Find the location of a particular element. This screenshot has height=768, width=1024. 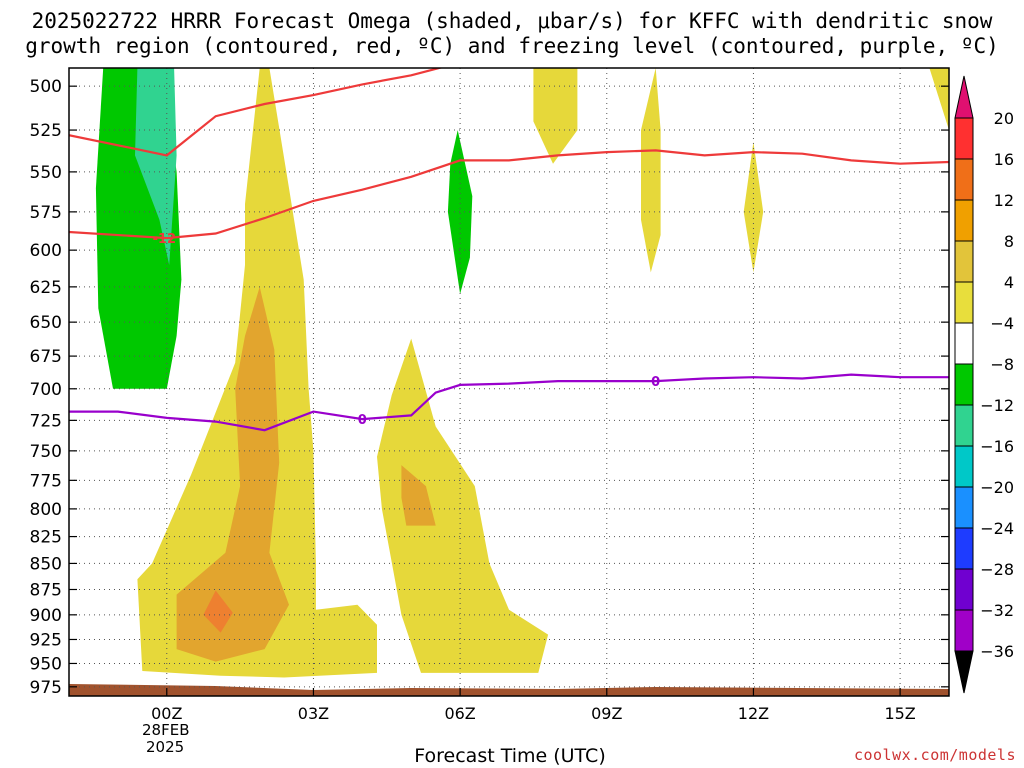

x-tick-label-09Z: 09Z is located at coordinates (606, 713).